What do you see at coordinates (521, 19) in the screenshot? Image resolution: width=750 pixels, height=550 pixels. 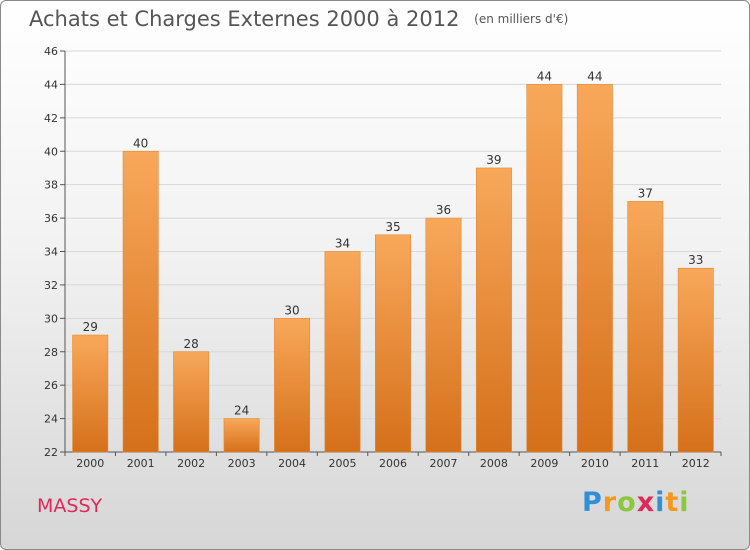 I see `title-unit: (en milliers d'€)` at bounding box center [521, 19].